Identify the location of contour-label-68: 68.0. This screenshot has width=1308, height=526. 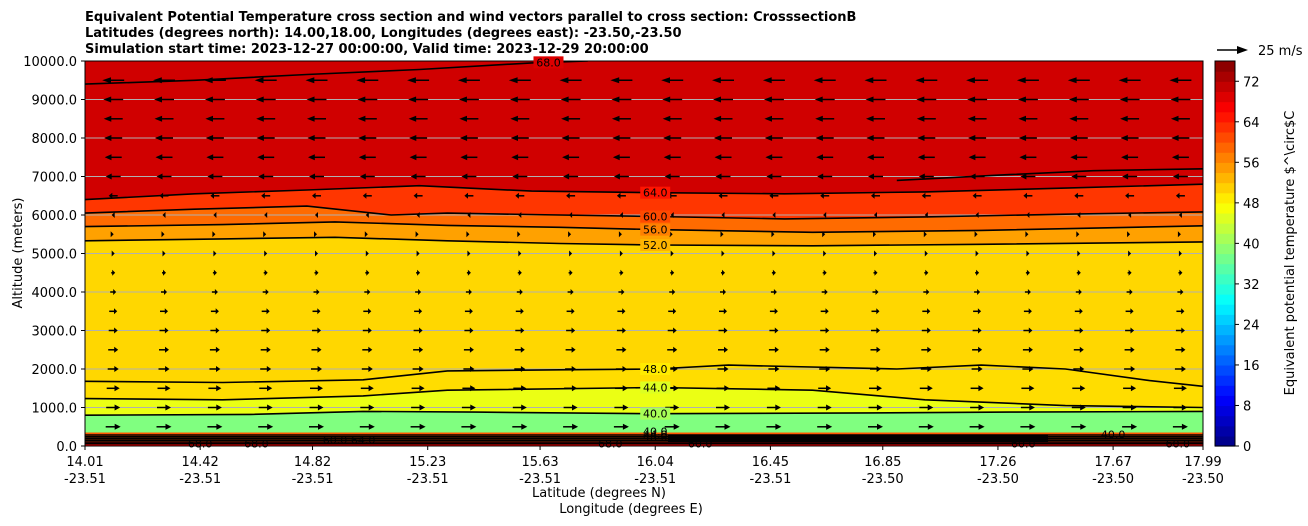
(548, 62).